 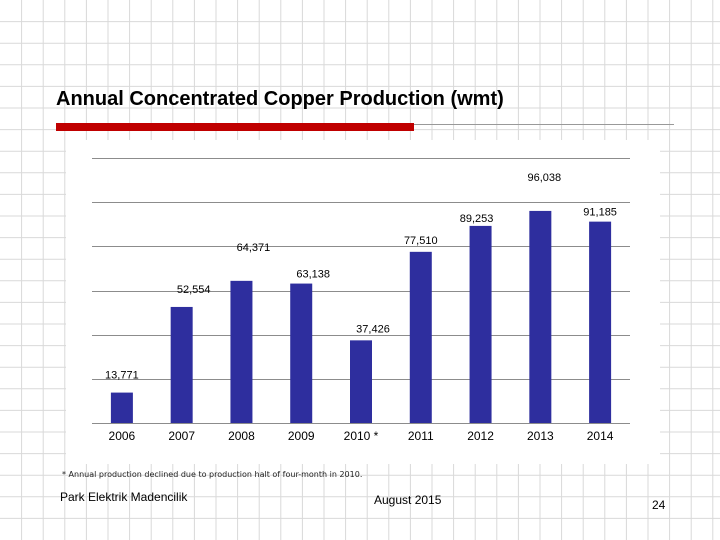 What do you see at coordinates (600, 213) in the screenshot?
I see `data-label: 91,185` at bounding box center [600, 213].